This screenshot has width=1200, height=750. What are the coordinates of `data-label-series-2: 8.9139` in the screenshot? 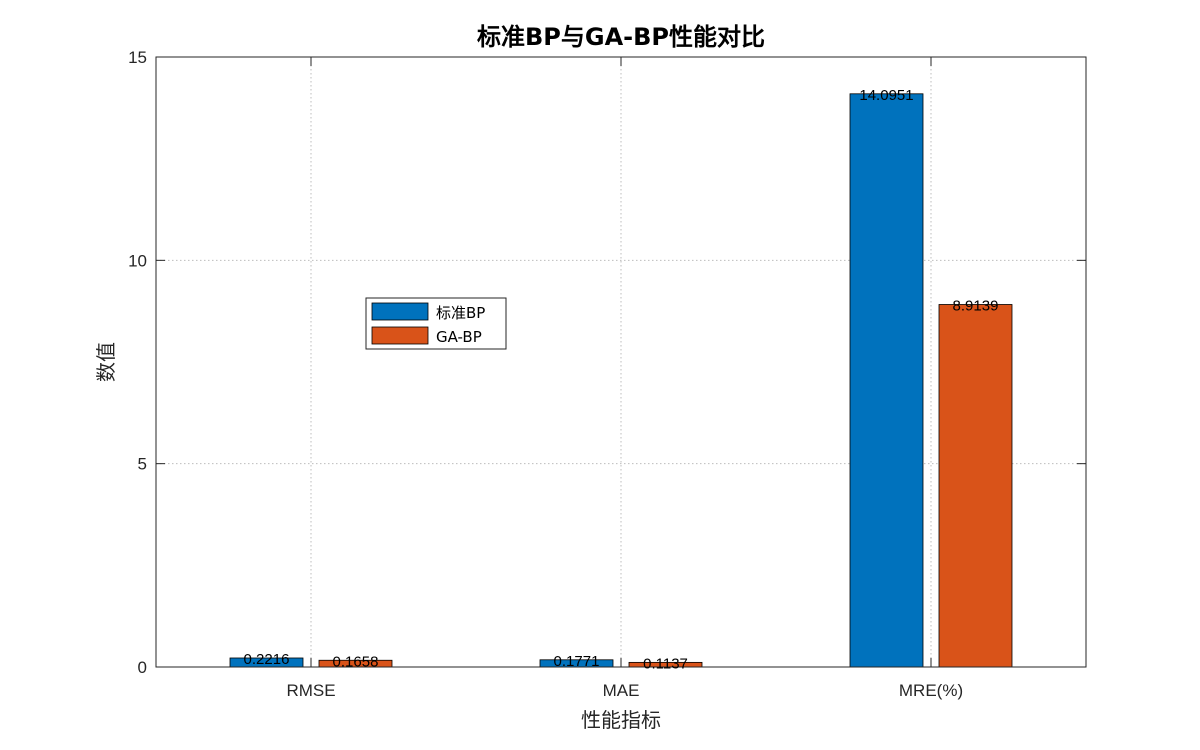 It's located at (976, 306).